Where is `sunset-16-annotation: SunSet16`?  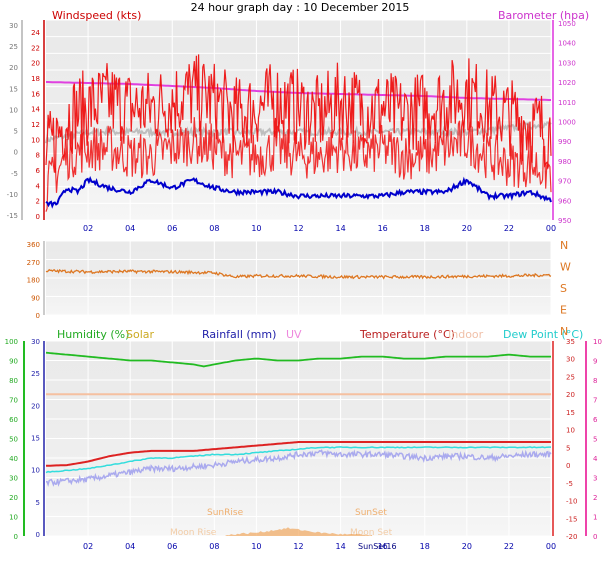
sunset-16-annotation: SunSet16 is located at coordinates (377, 546).